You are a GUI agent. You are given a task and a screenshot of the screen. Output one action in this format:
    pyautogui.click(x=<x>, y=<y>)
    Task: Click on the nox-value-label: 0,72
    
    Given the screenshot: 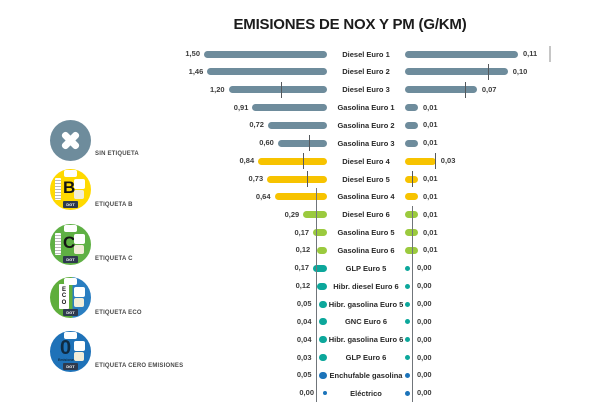 What is the action you would take?
    pyautogui.click(x=256, y=125)
    